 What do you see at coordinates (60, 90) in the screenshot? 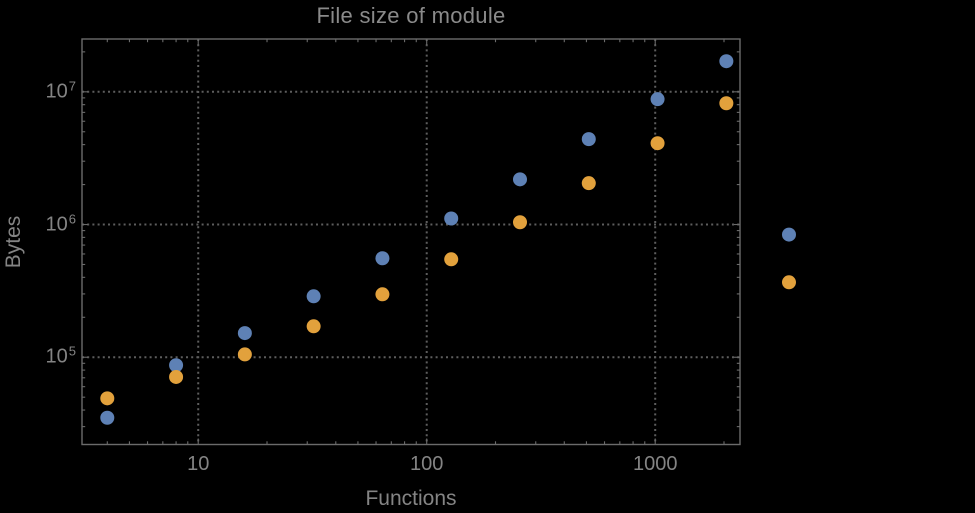
I see `y-tick-label: 10⁷` at bounding box center [60, 90].